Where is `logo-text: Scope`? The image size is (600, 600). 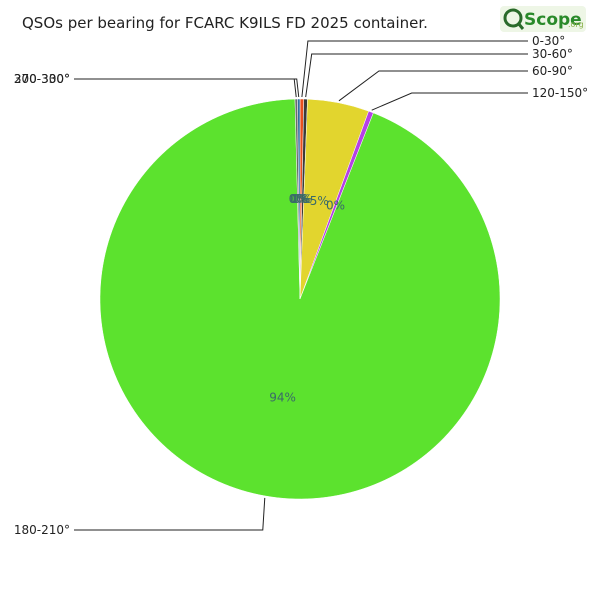 logo-text: Scope is located at coordinates (553, 20).